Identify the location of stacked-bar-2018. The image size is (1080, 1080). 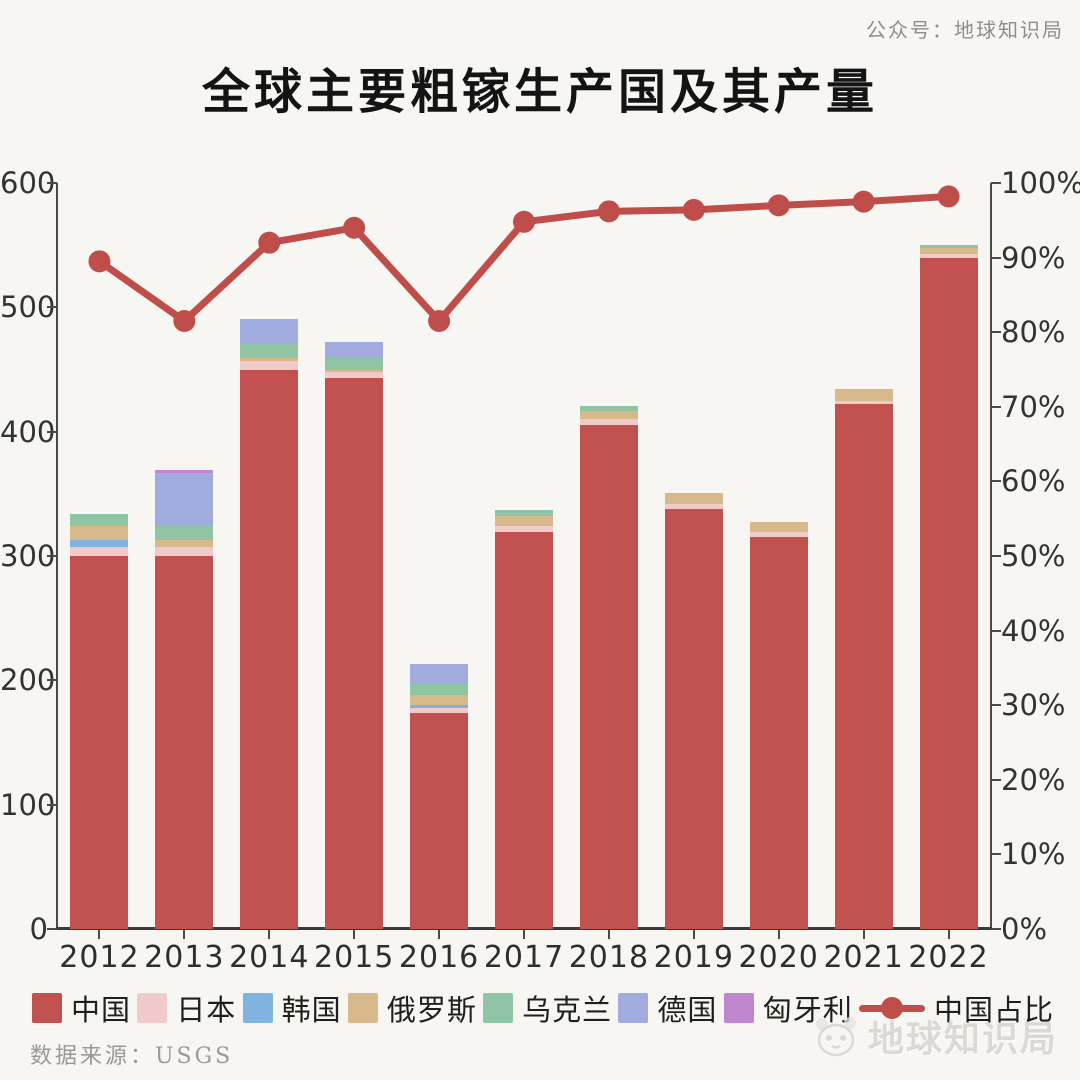
(608, 667).